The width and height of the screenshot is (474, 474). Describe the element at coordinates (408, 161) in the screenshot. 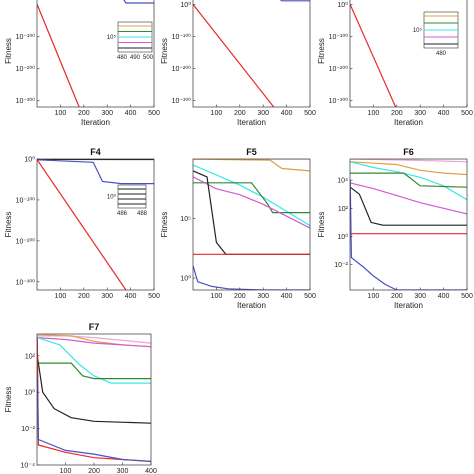

I see `series-line-pink` at that location.